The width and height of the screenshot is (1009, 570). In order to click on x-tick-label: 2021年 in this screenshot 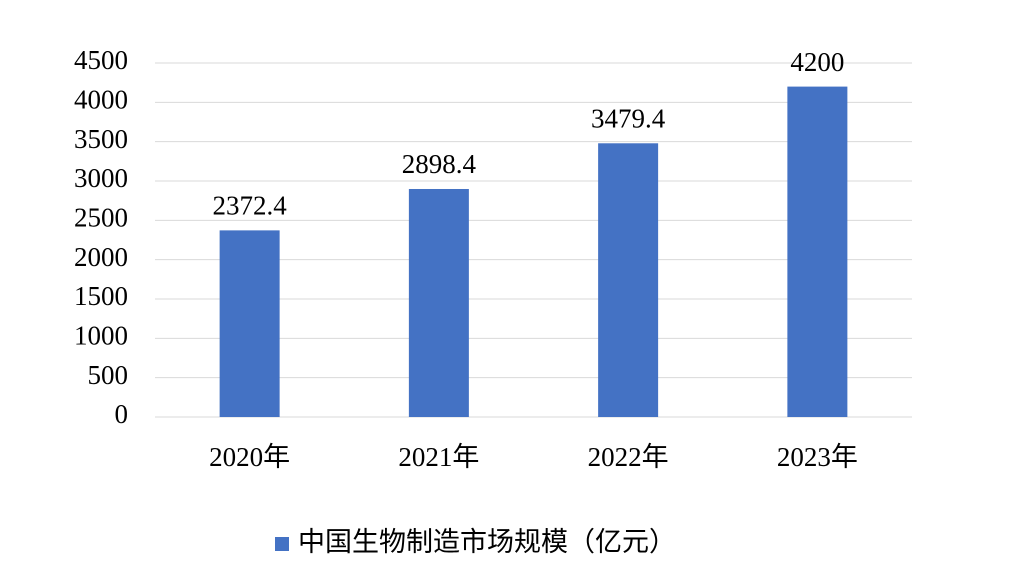, I will do `click(438, 457)`.